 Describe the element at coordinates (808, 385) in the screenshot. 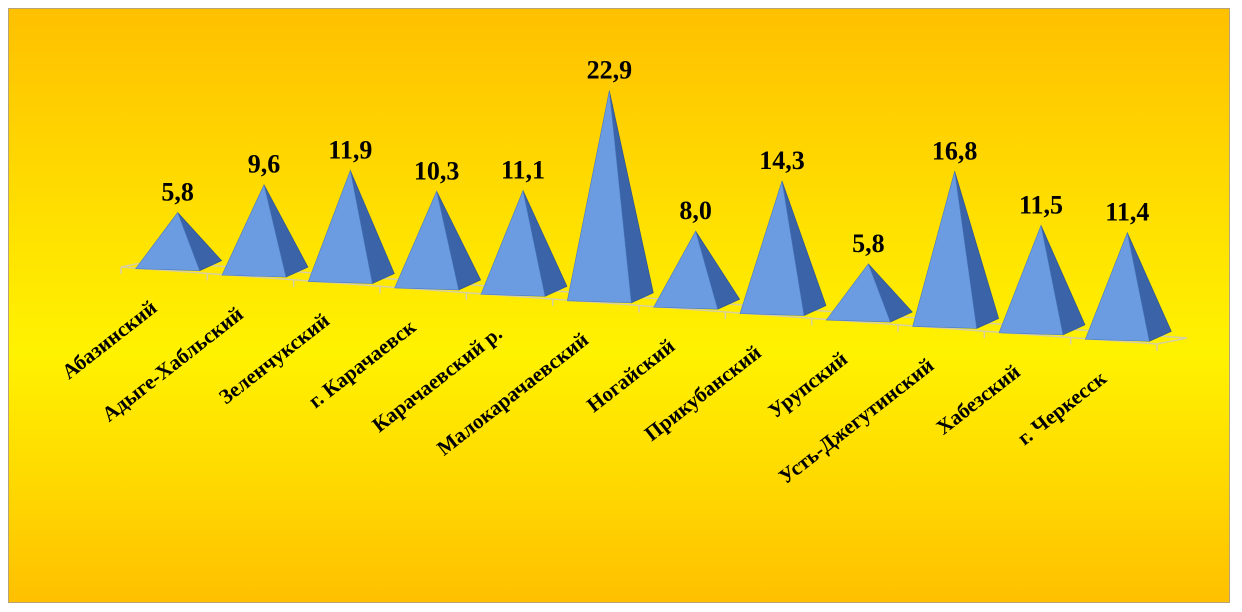

I see `category-label: Урупский` at that location.